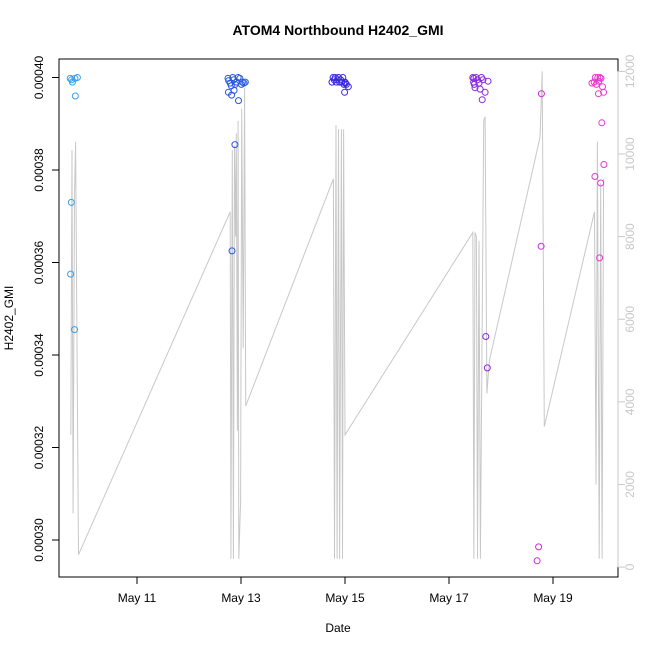 Image resolution: width=650 pixels, height=650 pixels. I want to click on y2-tick-label: 0, so click(630, 566).